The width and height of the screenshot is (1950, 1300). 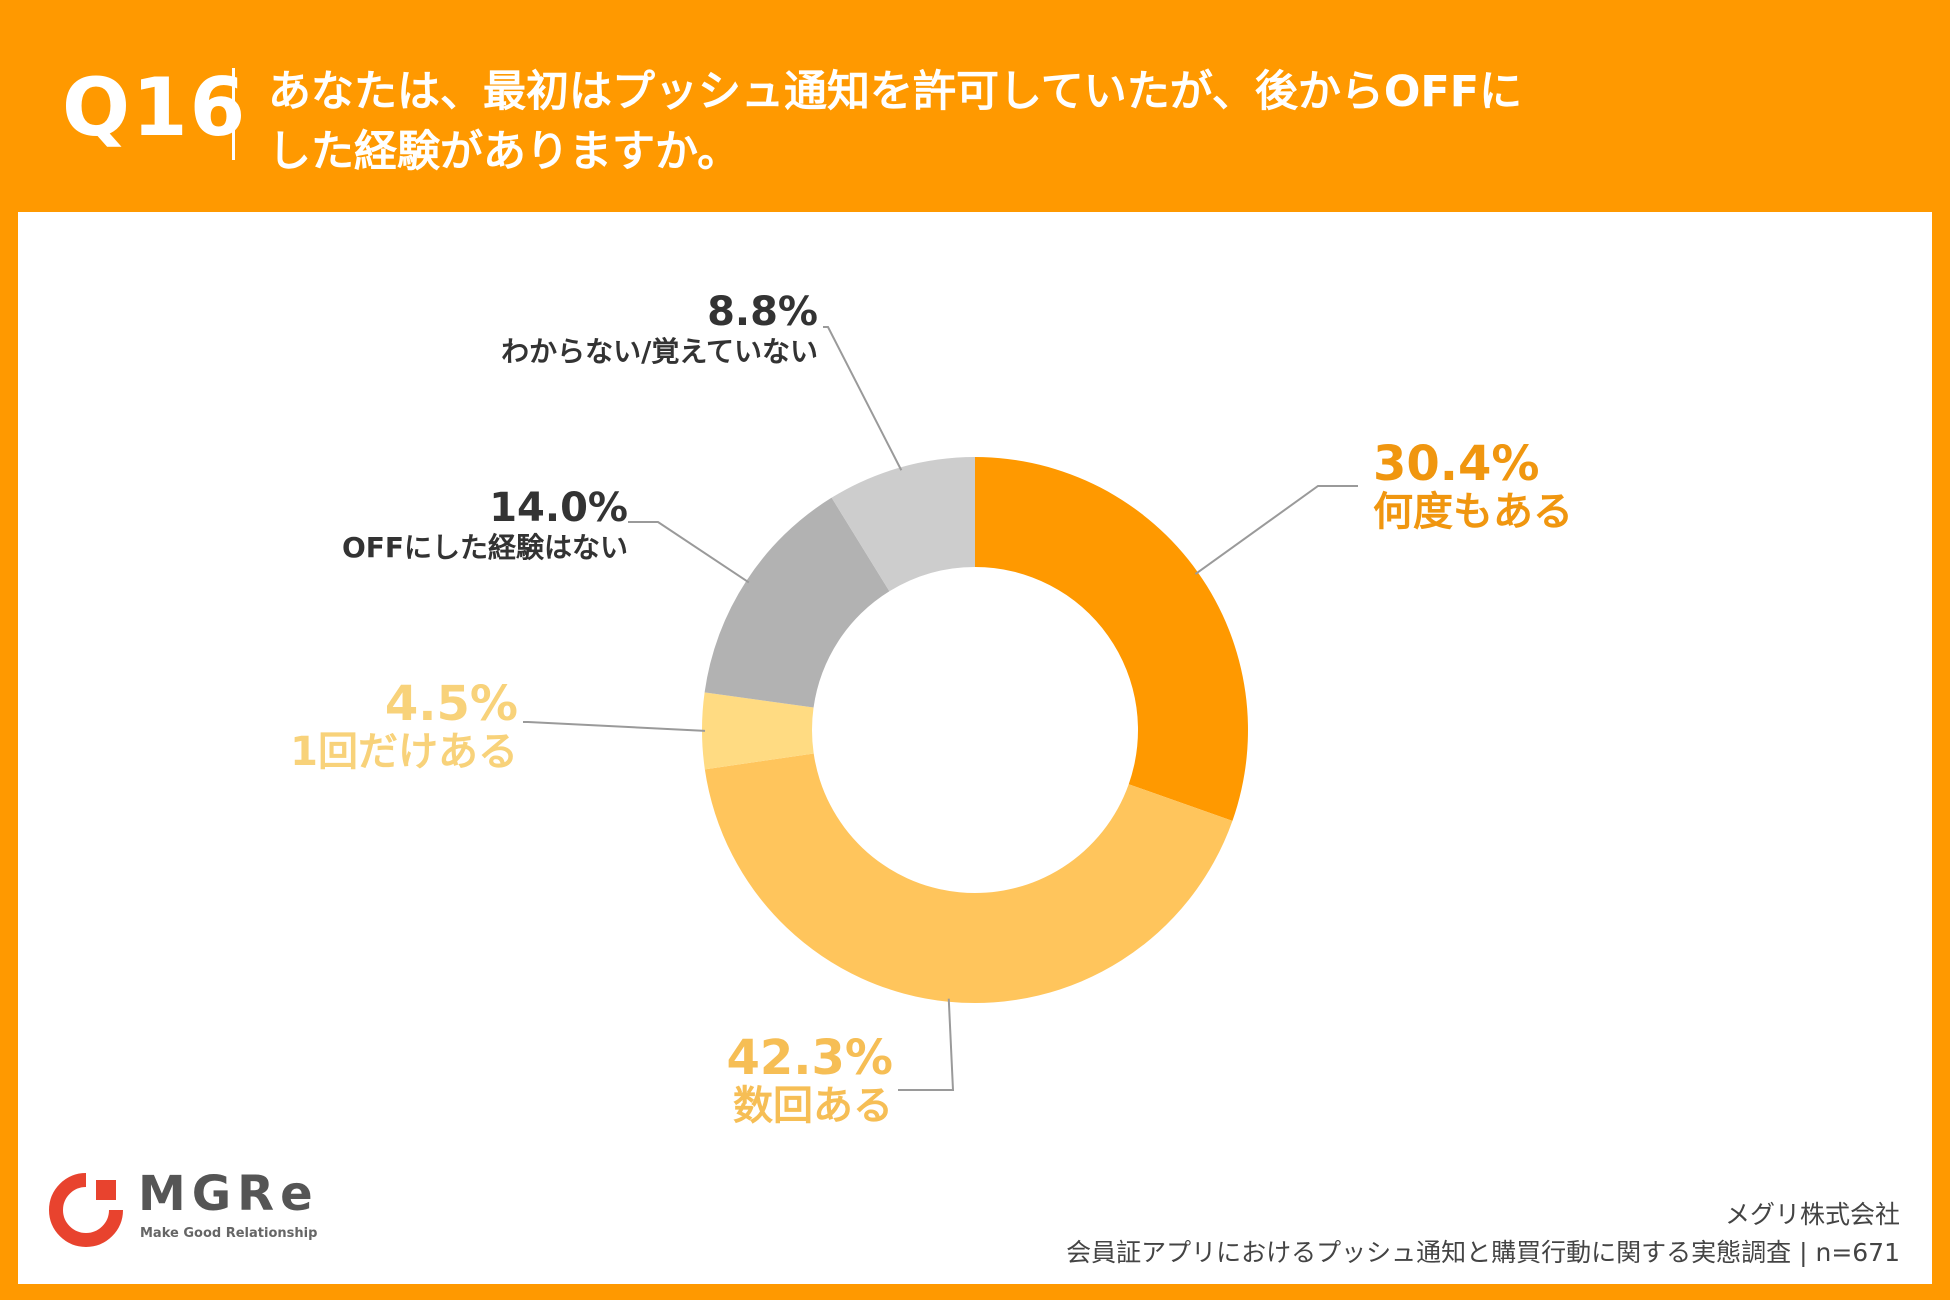 I want to click on label-nandomo-category: 何度もある, so click(x=1473, y=512).